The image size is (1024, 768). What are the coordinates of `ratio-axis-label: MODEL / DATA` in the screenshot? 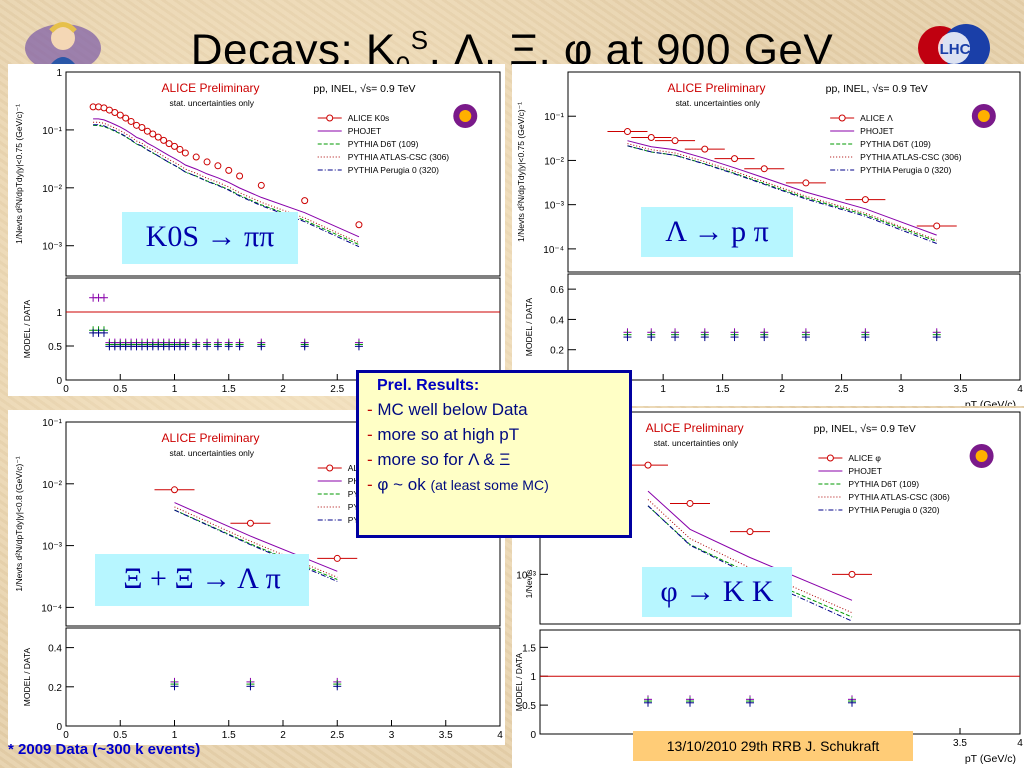 It's located at (27, 676).